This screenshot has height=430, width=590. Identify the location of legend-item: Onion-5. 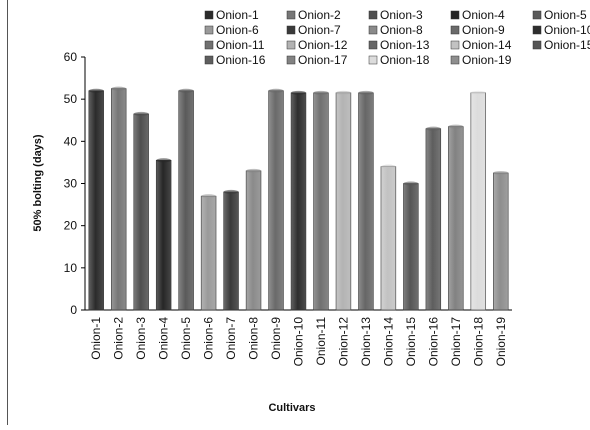
(559, 15).